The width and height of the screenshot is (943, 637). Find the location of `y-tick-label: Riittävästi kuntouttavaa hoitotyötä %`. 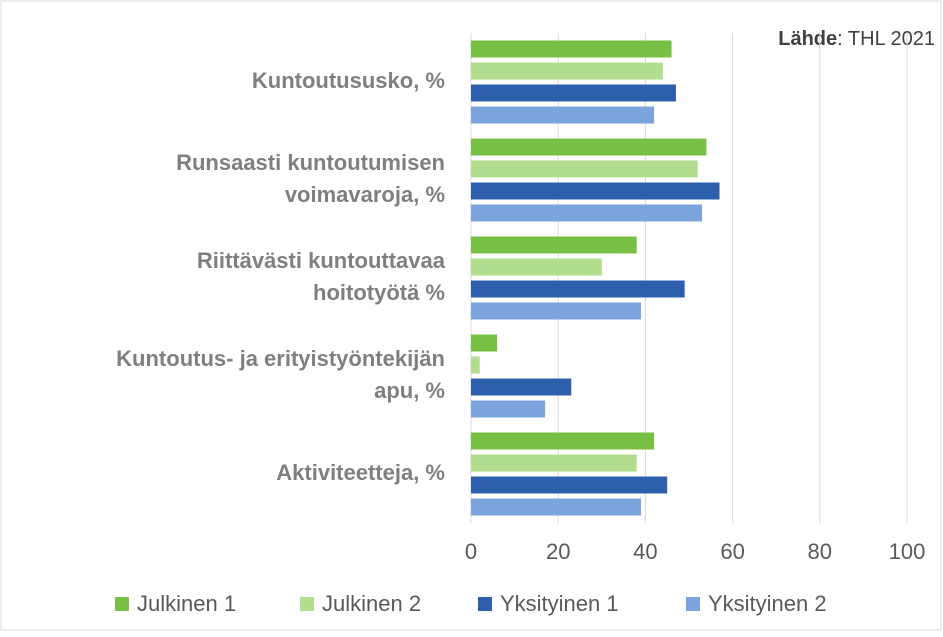

y-tick-label: Riittävästi kuntouttavaa hoitotyötä % is located at coordinates (321, 276).